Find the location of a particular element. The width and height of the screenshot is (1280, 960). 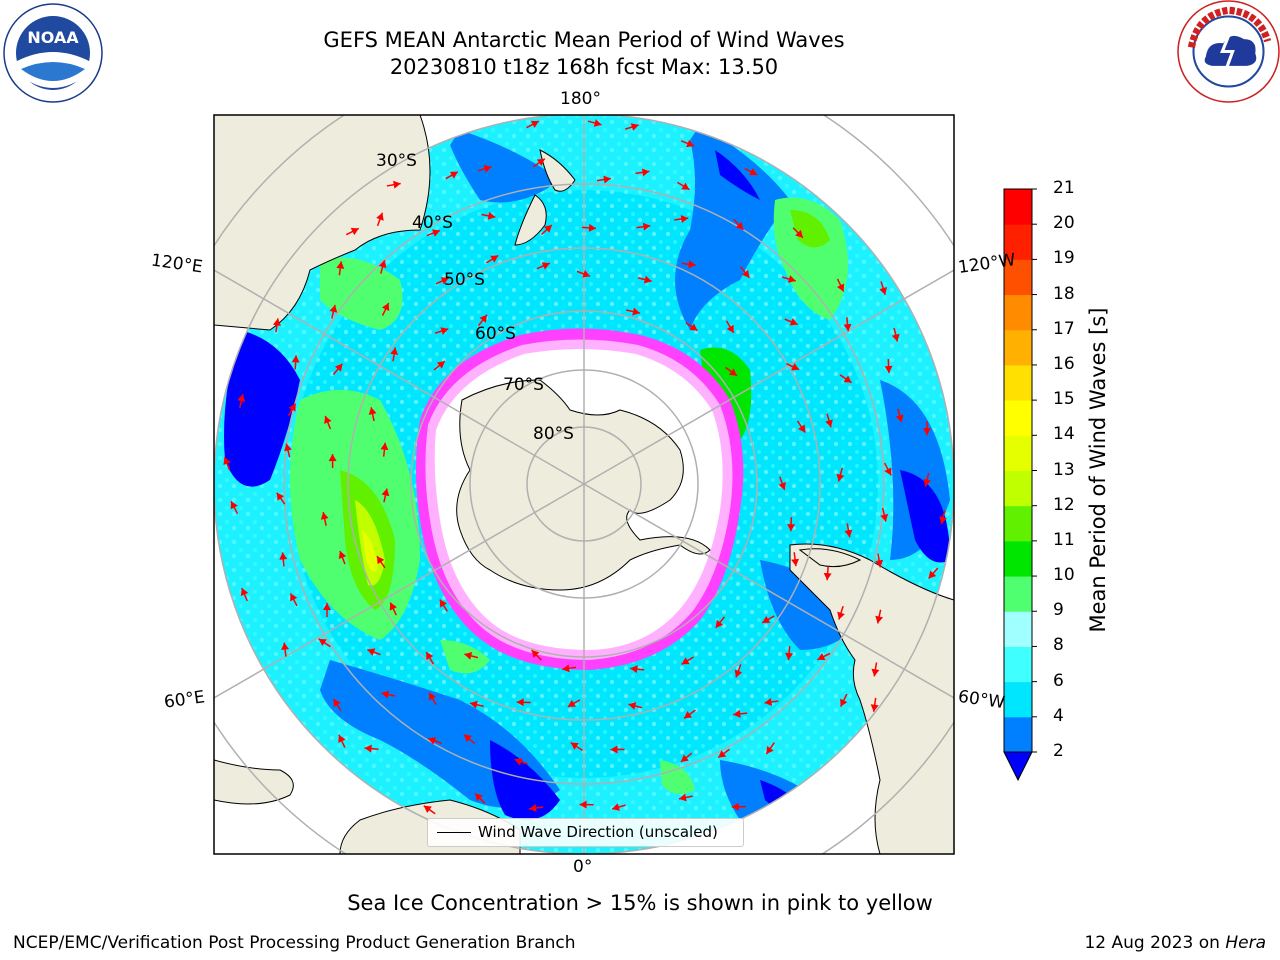

colorbar-label: Mean Period of Wind Waves [s] is located at coordinates (1098, 470).